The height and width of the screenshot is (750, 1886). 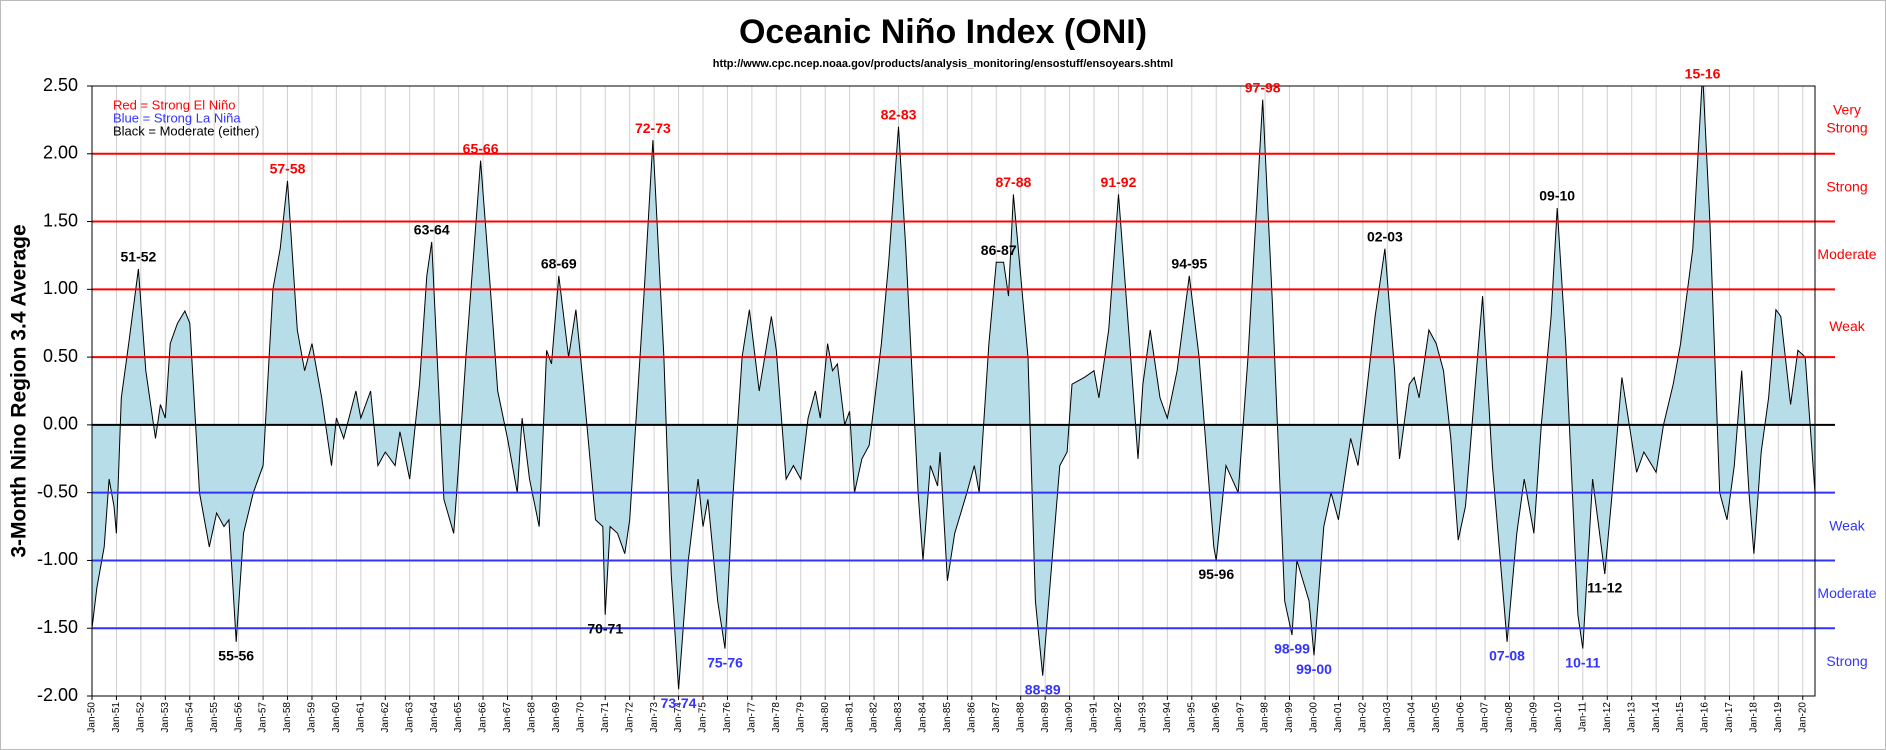 What do you see at coordinates (1703, 74) in the screenshot?
I see `event-label: 15-16` at bounding box center [1703, 74].